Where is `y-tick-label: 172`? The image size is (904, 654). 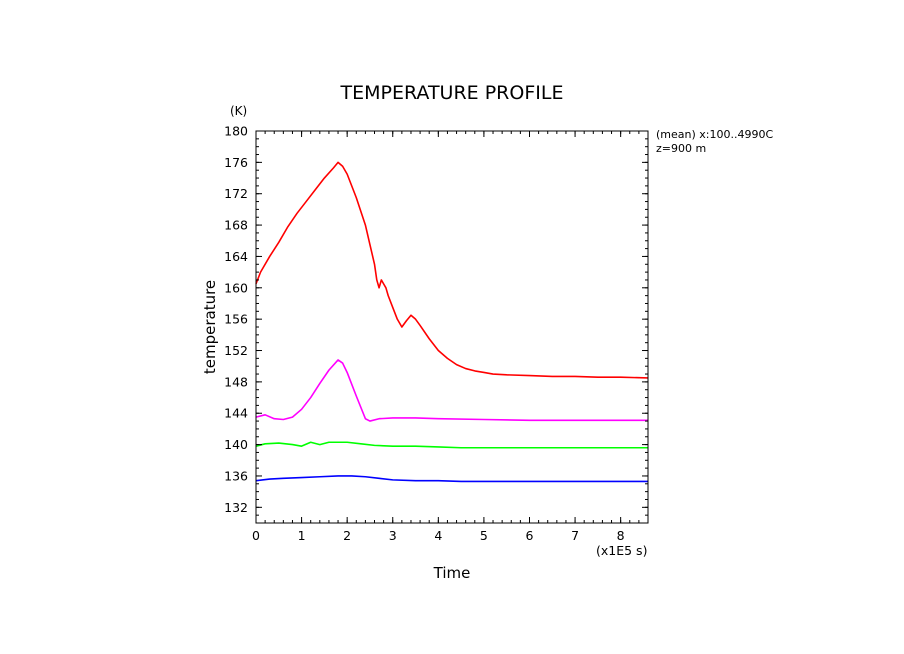 y-tick-label: 172 is located at coordinates (236, 193).